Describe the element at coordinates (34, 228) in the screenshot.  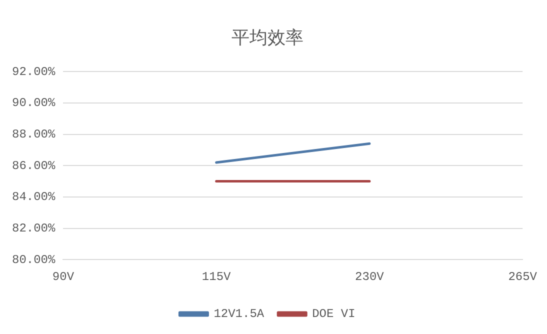
I see `y-tick-label: 82.00%` at that location.